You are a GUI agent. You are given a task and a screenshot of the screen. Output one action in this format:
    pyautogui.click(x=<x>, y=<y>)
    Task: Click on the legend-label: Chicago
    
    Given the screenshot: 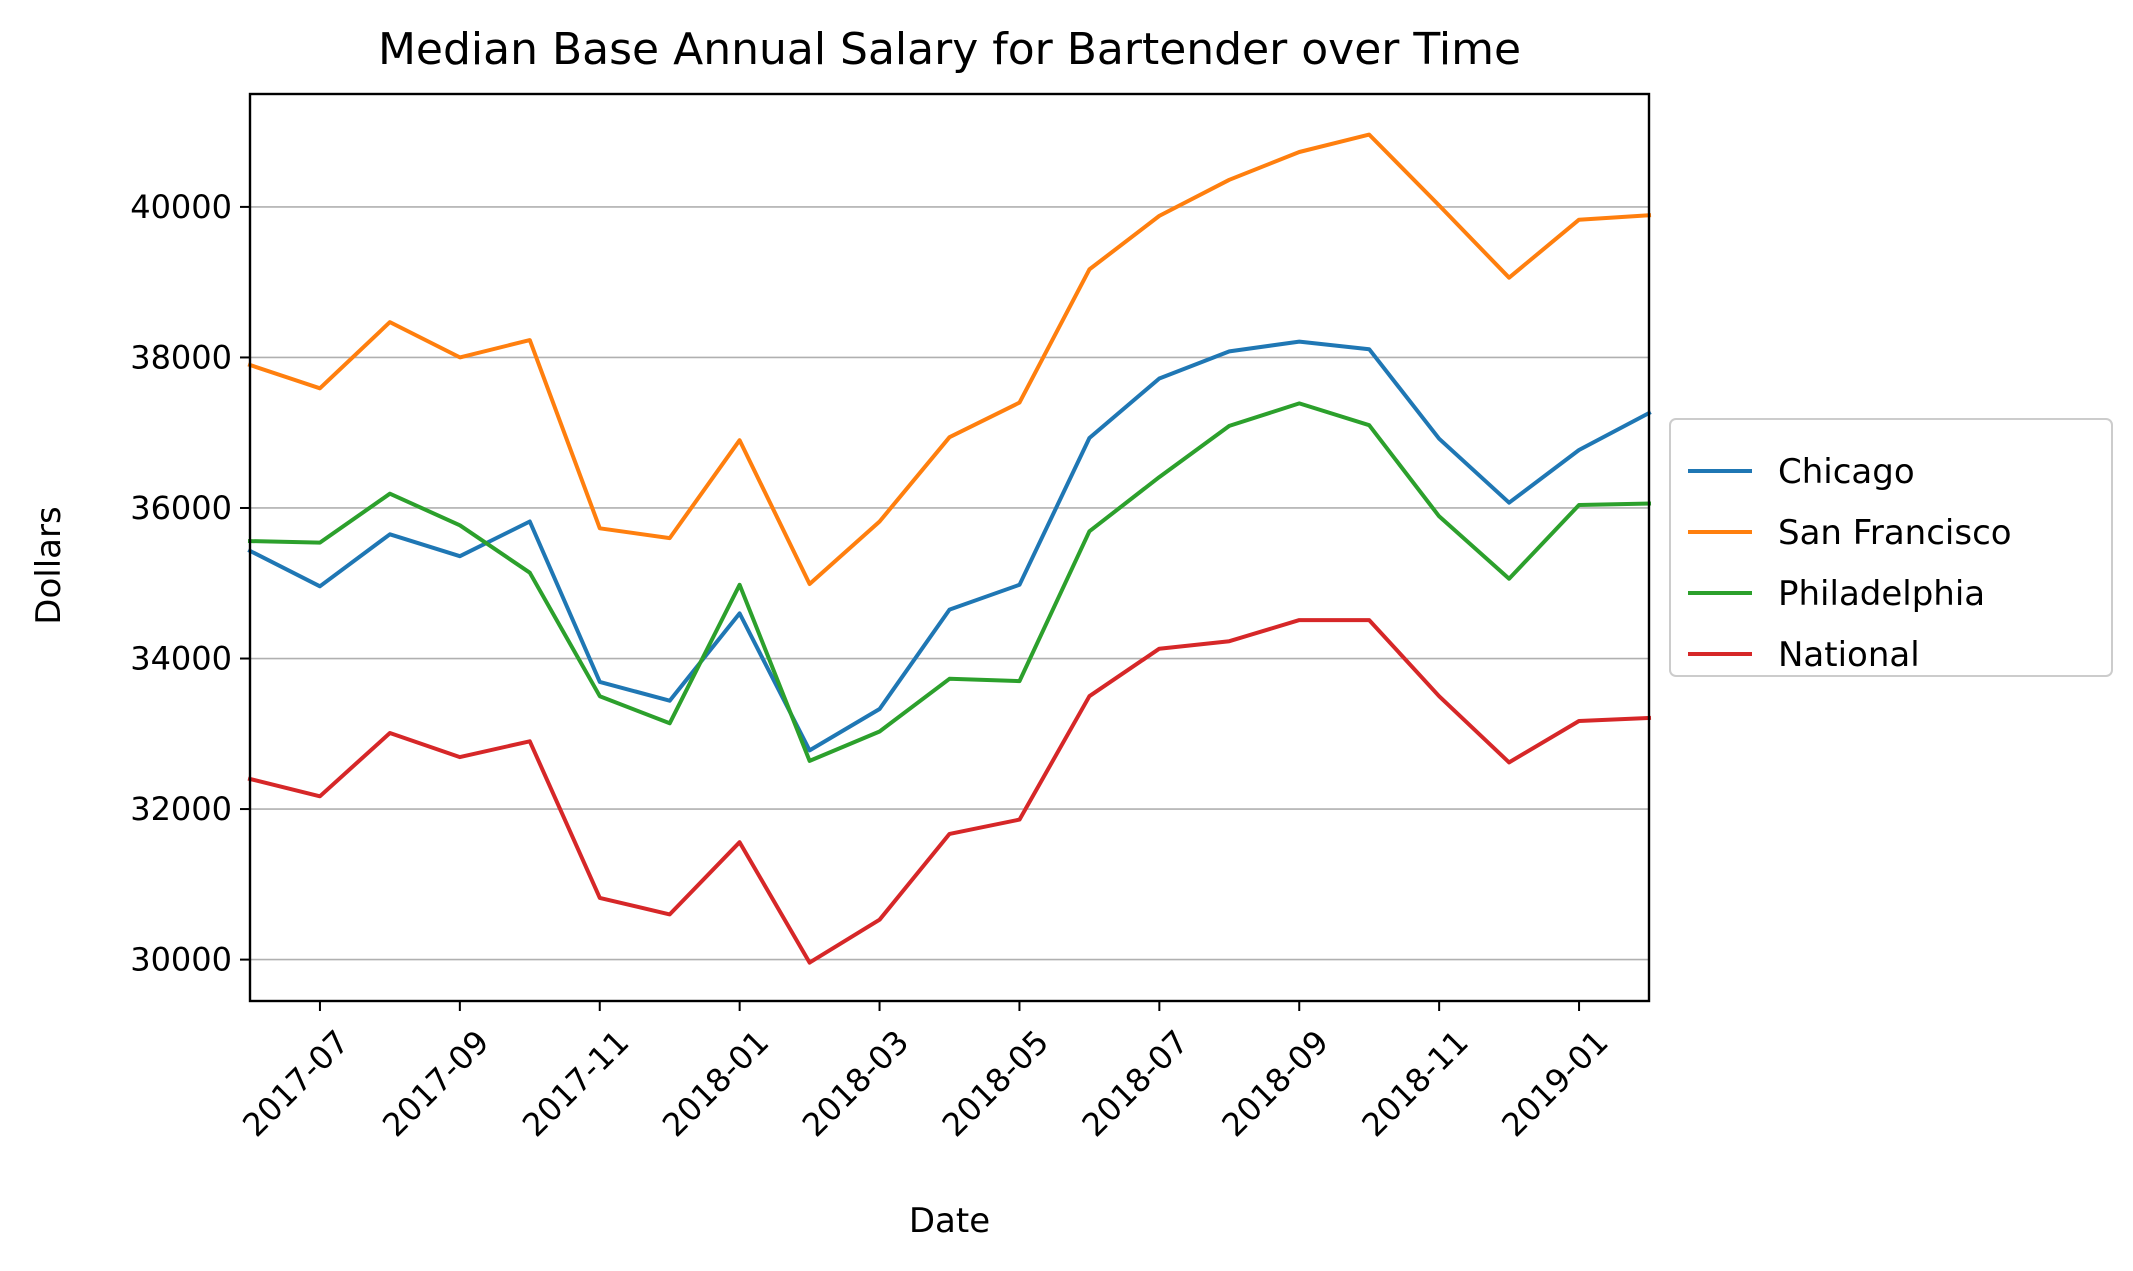 What is the action you would take?
    pyautogui.click(x=1846, y=472)
    